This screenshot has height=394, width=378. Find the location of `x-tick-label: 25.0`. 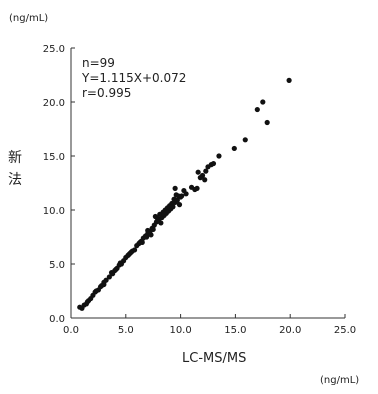

x-tick-label: 25.0 is located at coordinates (345, 330).